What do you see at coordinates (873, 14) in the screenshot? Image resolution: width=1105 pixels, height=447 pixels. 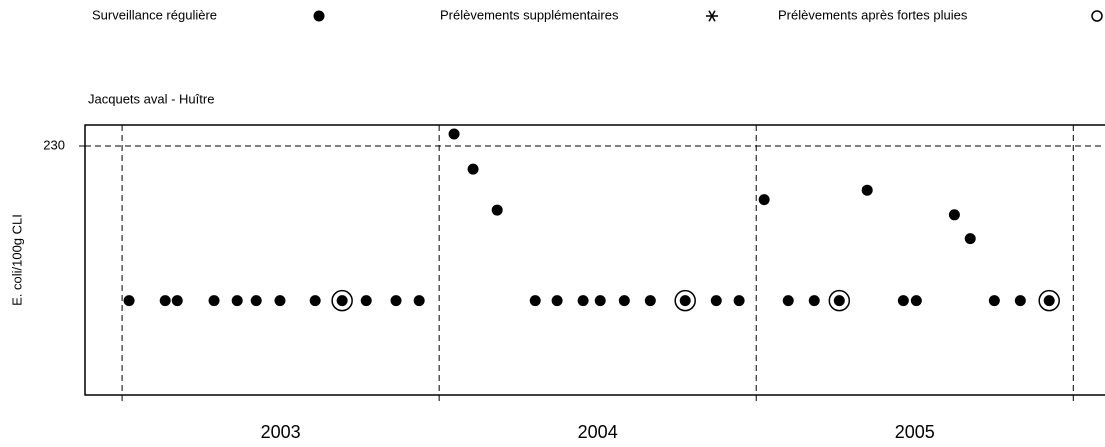 I see `legend-label: Prélèvements après fortes pluies` at bounding box center [873, 14].